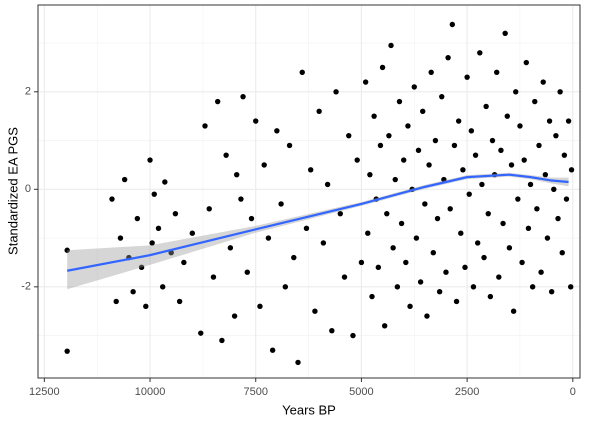 Image resolution: width=600 pixels, height=433 pixels. Describe the element at coordinates (26, 287) in the screenshot. I see `y-tick-label: -2` at that location.